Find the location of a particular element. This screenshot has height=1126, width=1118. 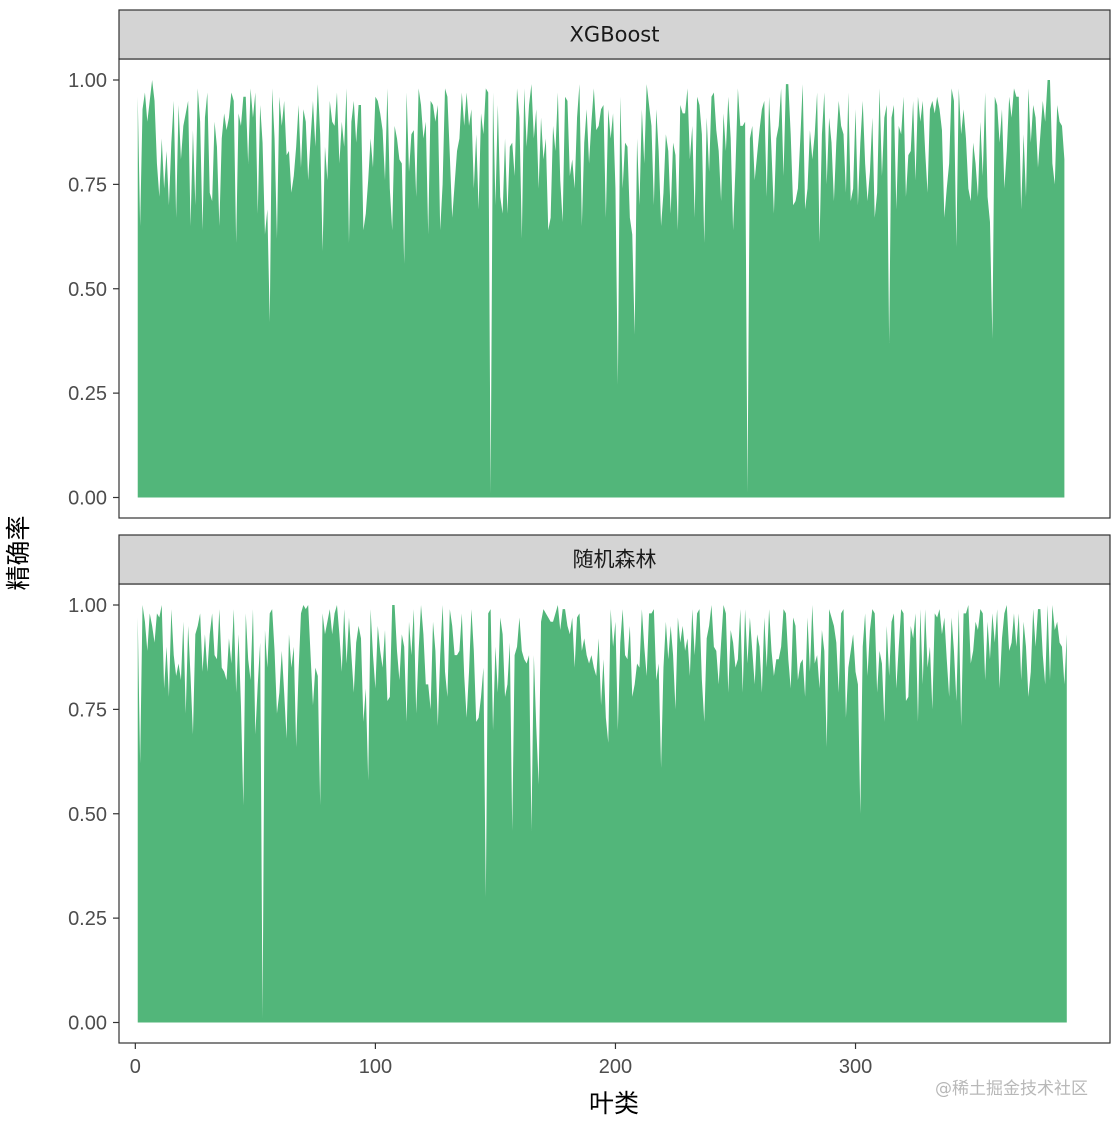

facet-strip-title: 随机森林 is located at coordinates (615, 560).